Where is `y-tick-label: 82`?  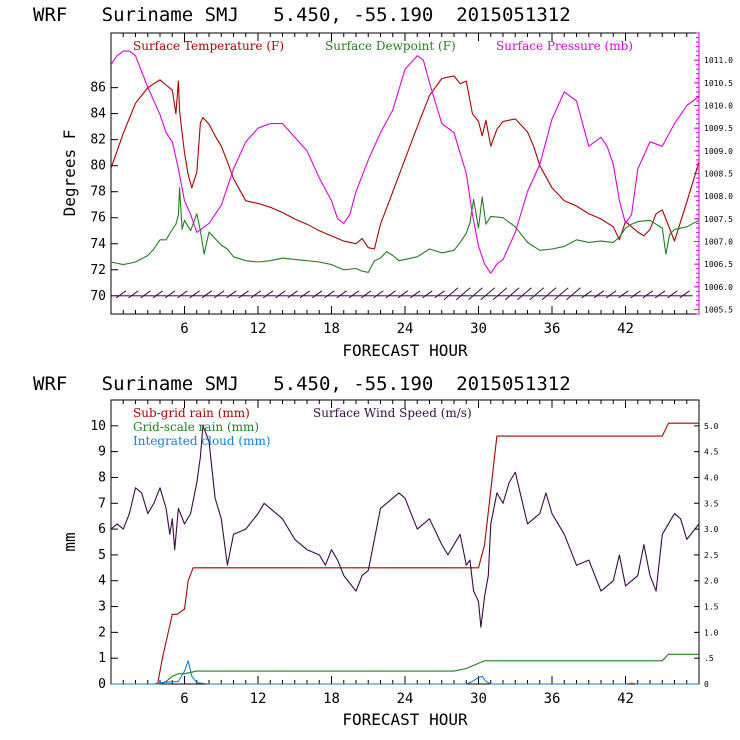 y-tick-label: 82 is located at coordinates (98, 140).